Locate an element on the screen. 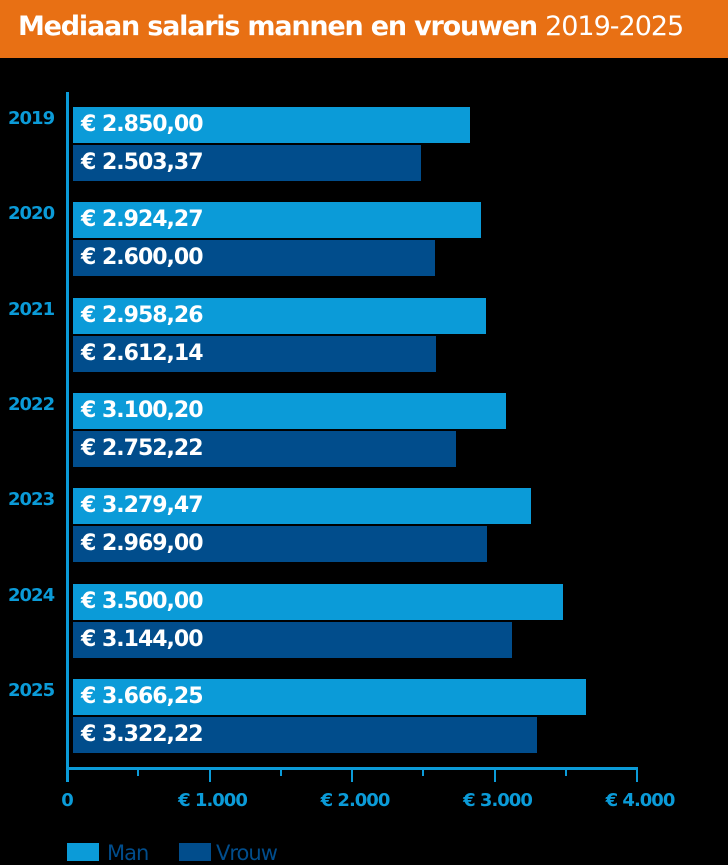 The image size is (728, 865). bar-man: € 3.500,00 is located at coordinates (318, 601).